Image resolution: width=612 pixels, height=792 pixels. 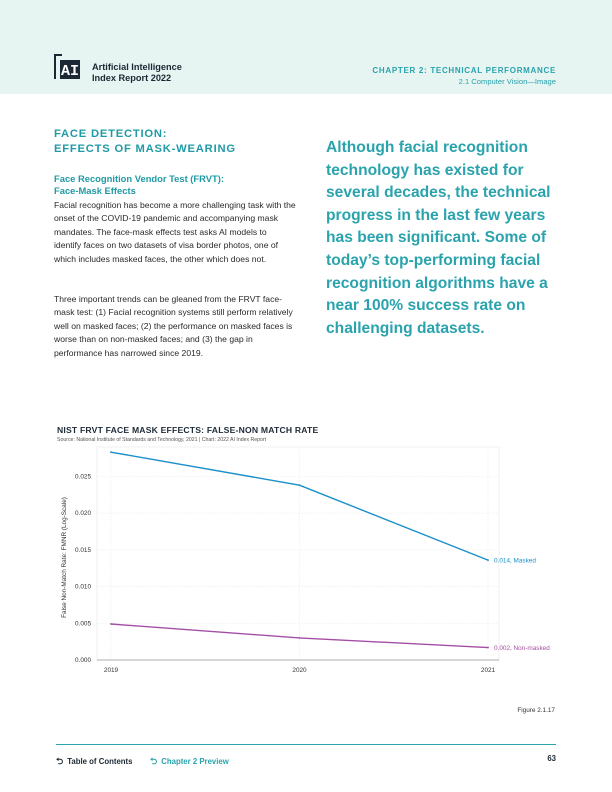 What do you see at coordinates (306, 744) in the screenshot?
I see `footer-divider` at bounding box center [306, 744].